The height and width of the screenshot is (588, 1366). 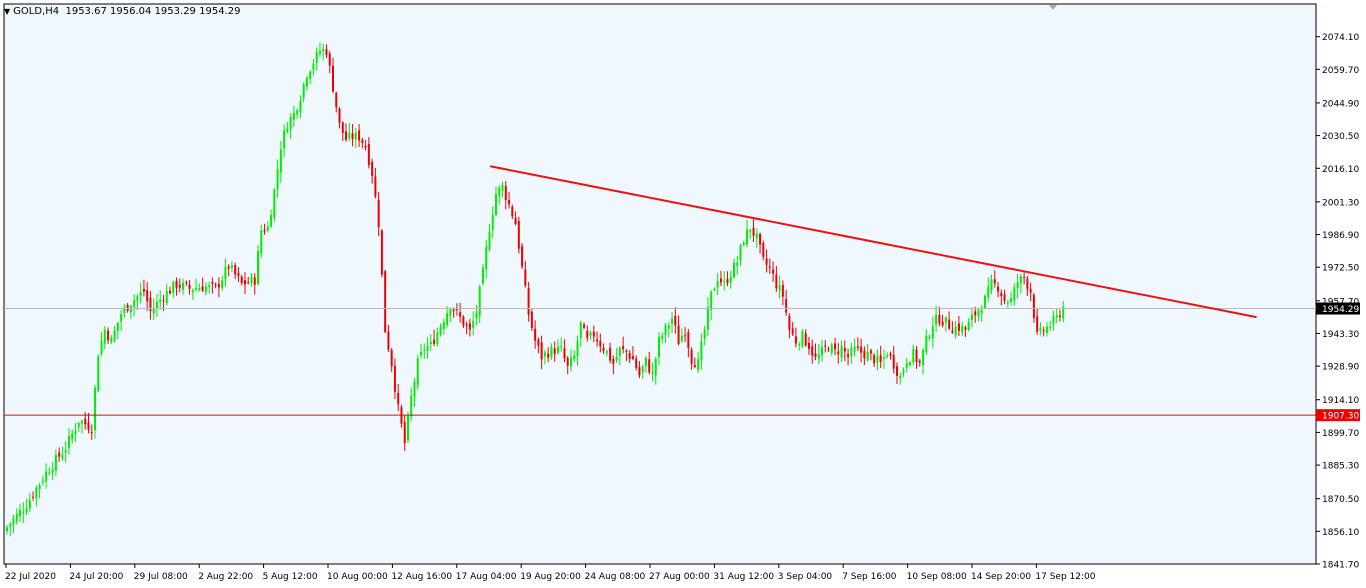 I want to click on x-tick-label: 24 Jul 20:00, so click(x=96, y=577).